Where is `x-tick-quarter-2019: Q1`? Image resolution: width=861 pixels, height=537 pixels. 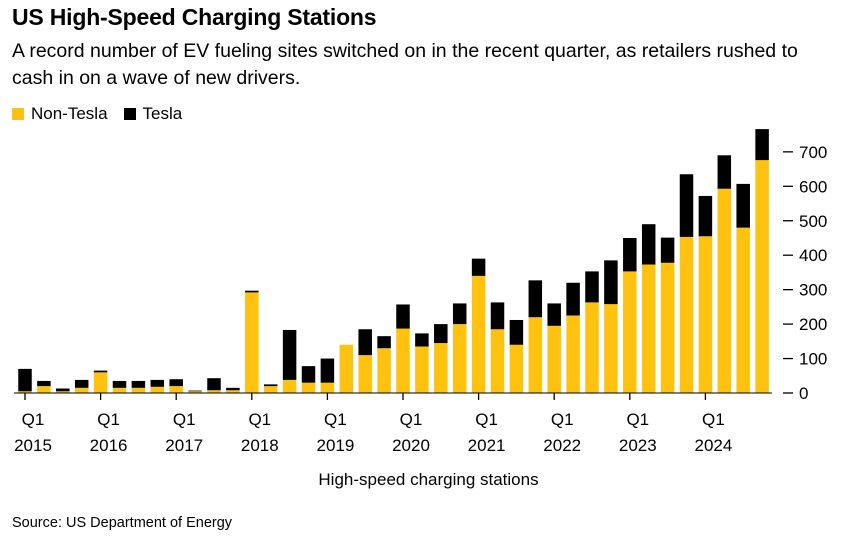
x-tick-quarter-2019: Q1 is located at coordinates (335, 419).